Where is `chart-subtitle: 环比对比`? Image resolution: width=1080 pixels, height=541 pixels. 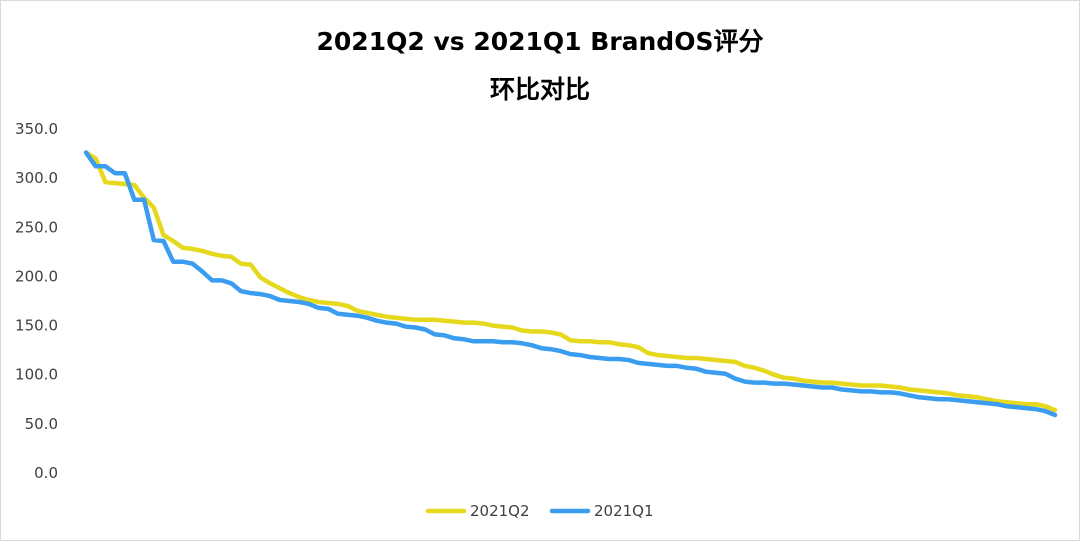
chart-subtitle: 环比对比 is located at coordinates (539, 89).